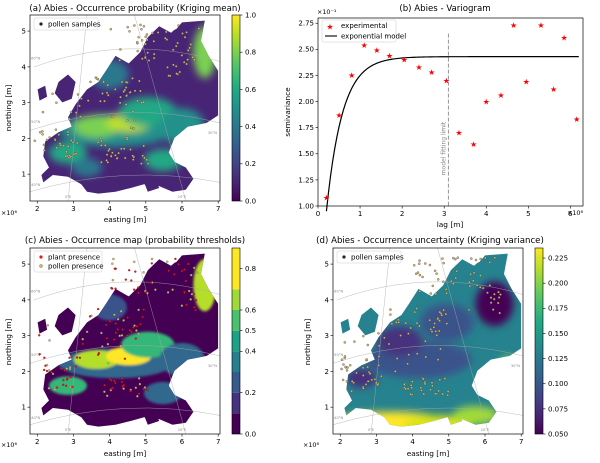 Image resolution: width=600 pixels, height=463 pixels. What do you see at coordinates (236, 361) in the screenshot?
I see `colorbar-band` at bounding box center [236, 361].